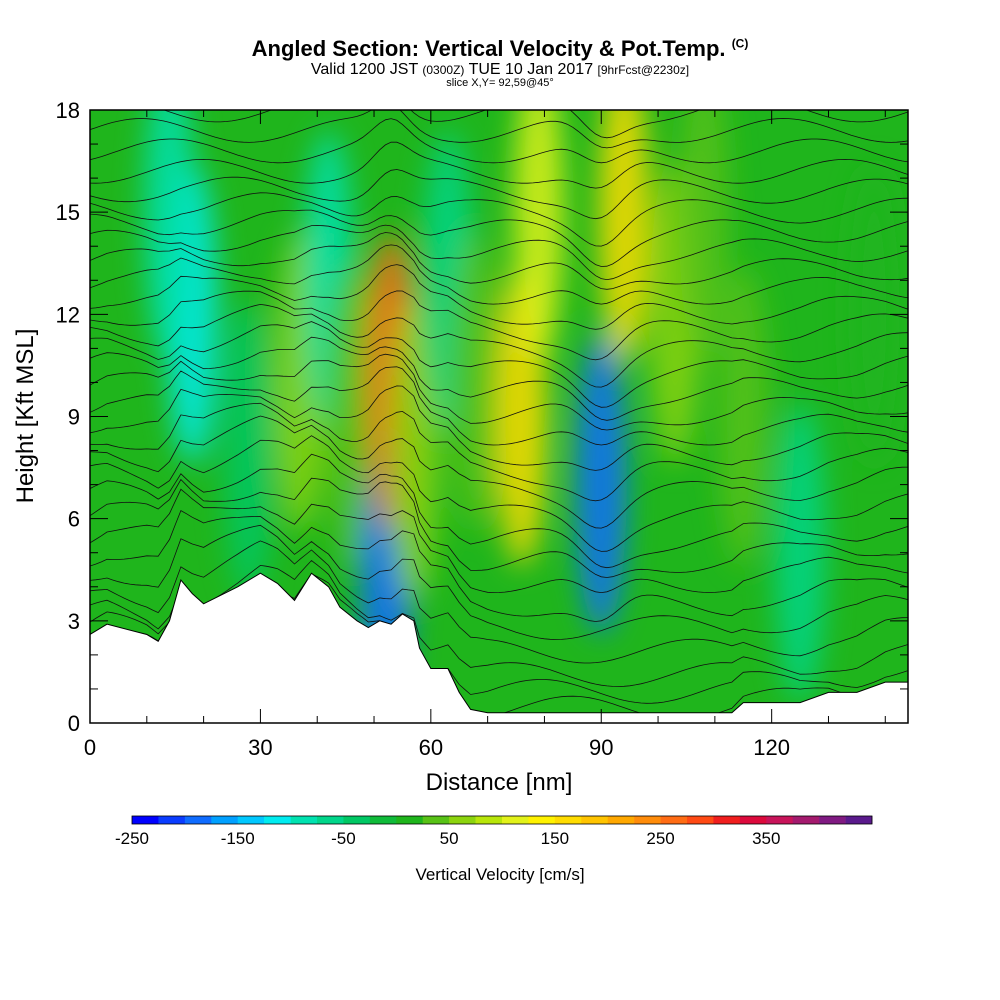 Image resolution: width=1000 pixels, height=1000 pixels. What do you see at coordinates (74, 417) in the screenshot?
I see `y-tick-label: 9` at bounding box center [74, 417].